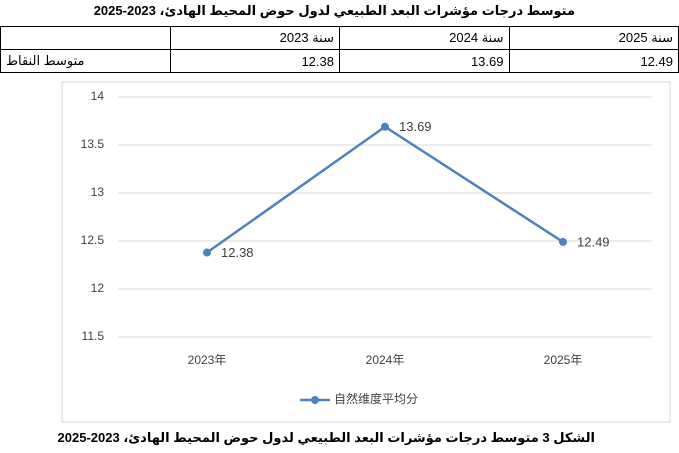 This screenshot has height=453, width=679. I want to click on table-row: متوسط النقاط 12.38 13.69 12.49, so click(339, 61).